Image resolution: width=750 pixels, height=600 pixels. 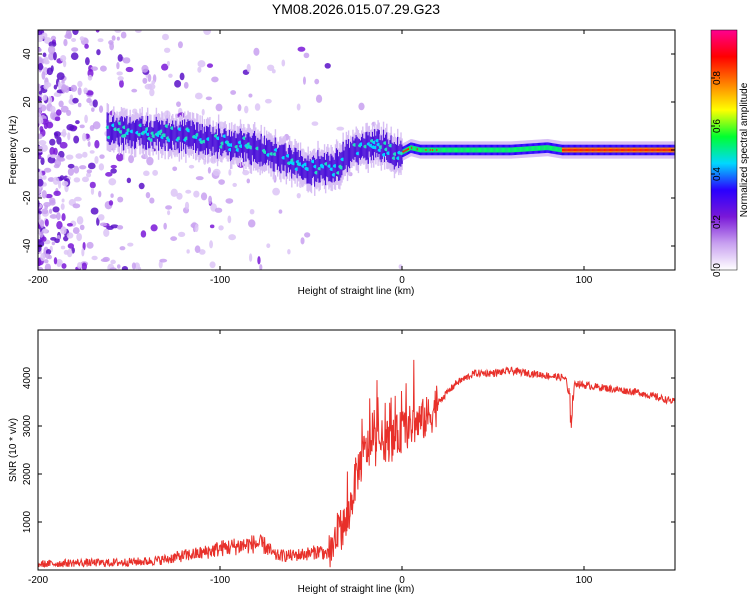 What do you see at coordinates (402, 580) in the screenshot?
I see `snr-x-tick-label: 0` at bounding box center [402, 580].